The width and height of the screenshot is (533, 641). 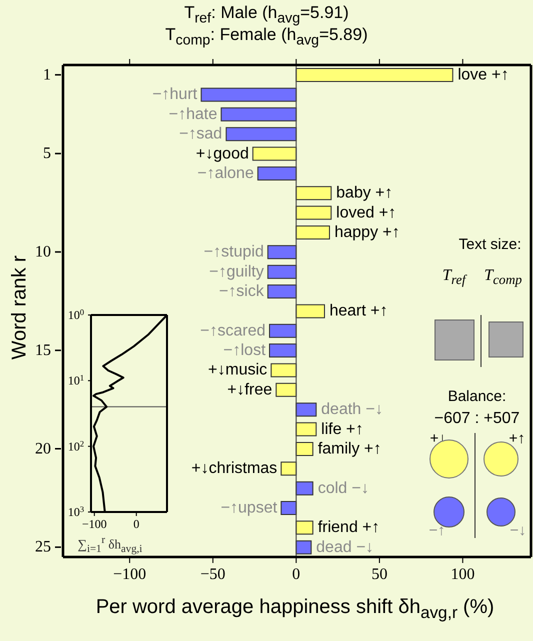 What do you see at coordinates (234, 469) in the screenshot?
I see `data-label: +↓christmas` at bounding box center [234, 469].